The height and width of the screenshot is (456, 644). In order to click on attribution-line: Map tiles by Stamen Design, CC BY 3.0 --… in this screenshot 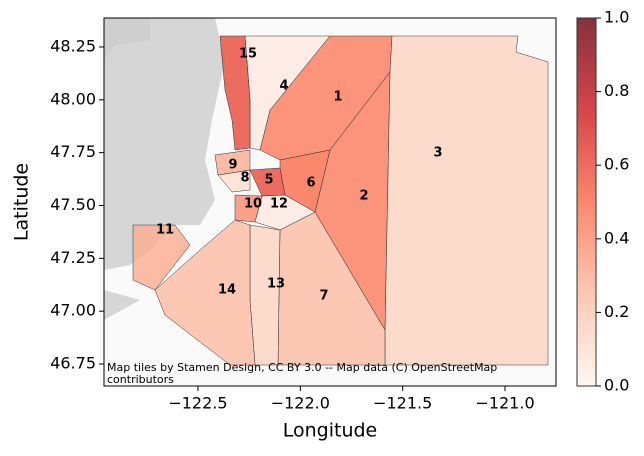, I will do `click(302, 367)`.